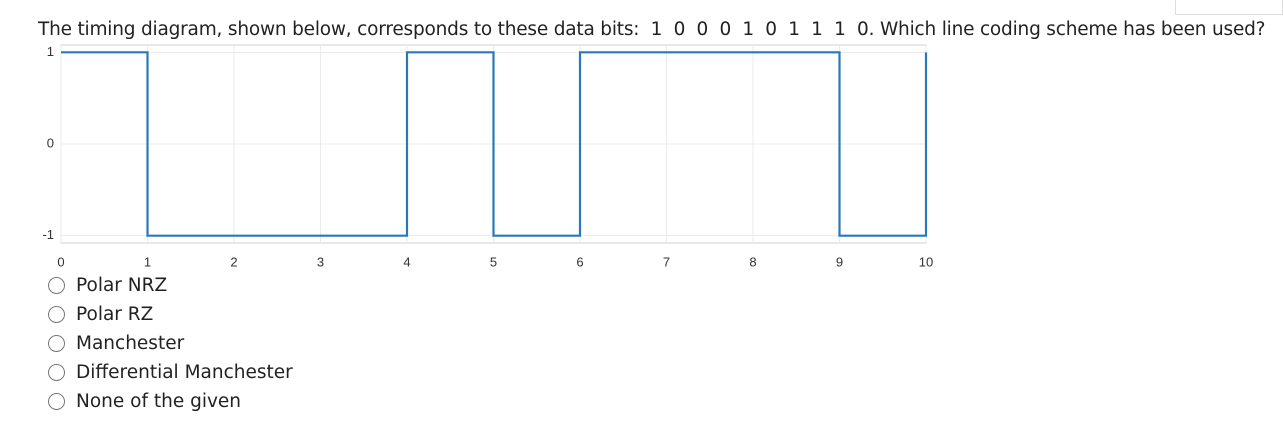 This screenshot has width=1283, height=430. I want to click on option: Manchester, so click(116, 343).